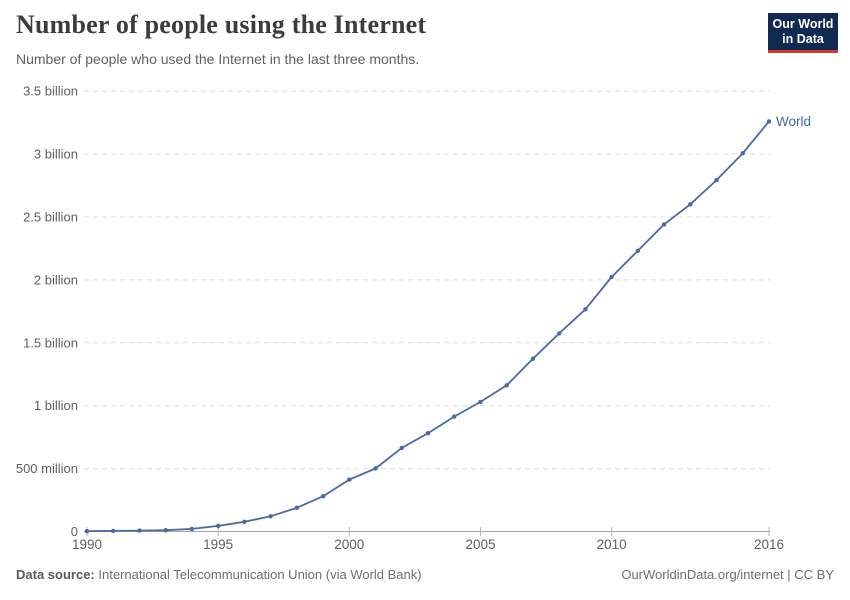 This screenshot has width=850, height=600. Describe the element at coordinates (56, 154) in the screenshot. I see `y-tick-label: 3 billion` at that location.